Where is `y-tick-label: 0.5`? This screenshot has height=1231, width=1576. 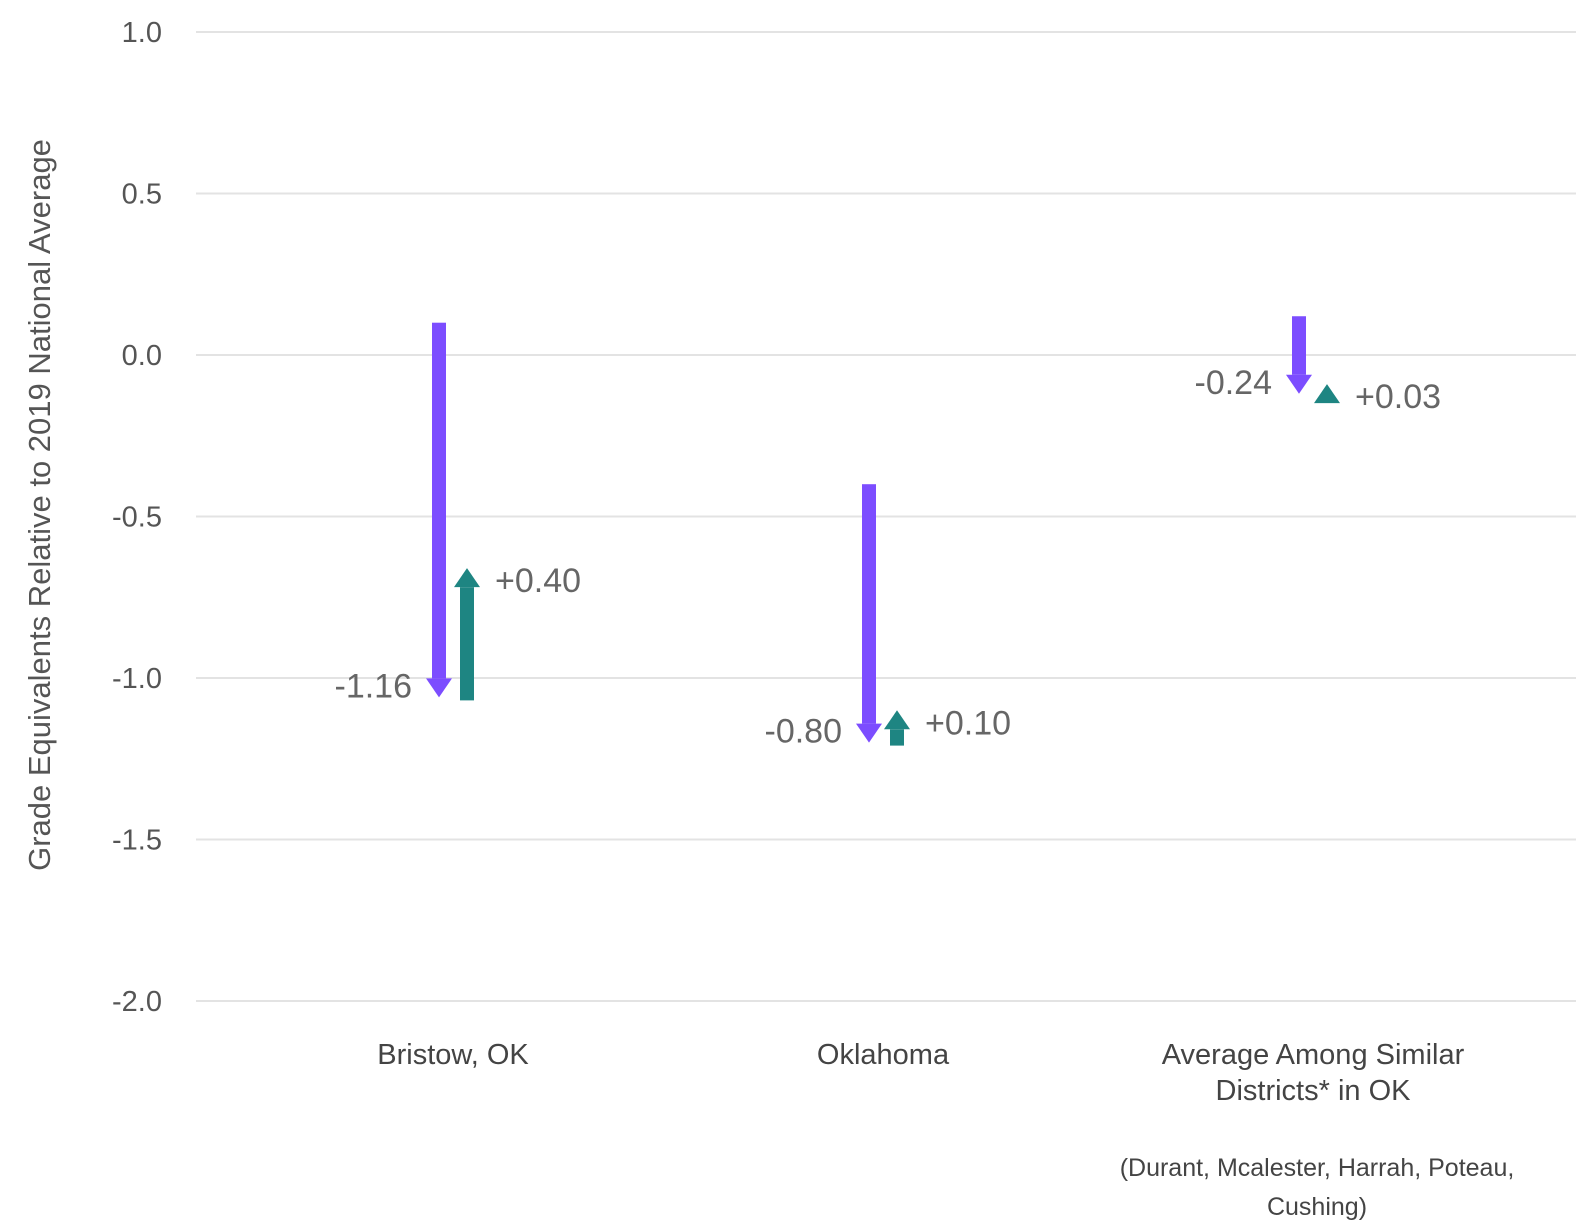 y-tick-label: 0.5 is located at coordinates (142, 195).